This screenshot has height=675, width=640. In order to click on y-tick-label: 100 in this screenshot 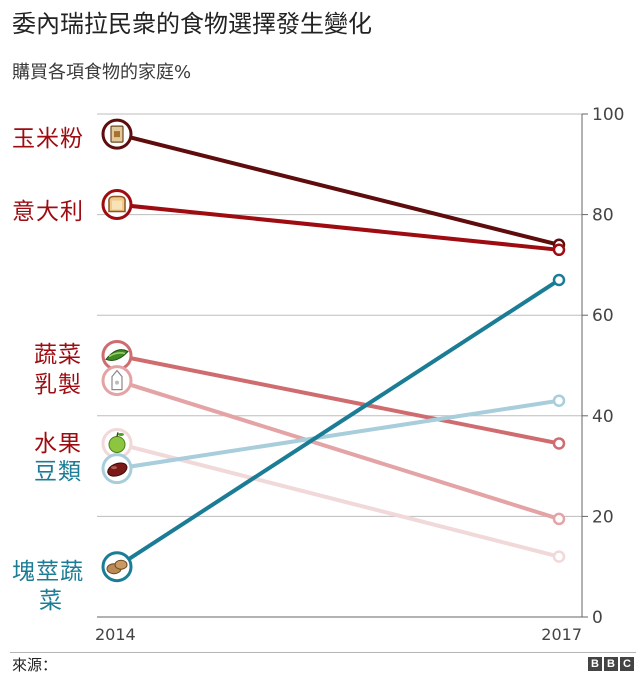, I will do `click(608, 115)`.